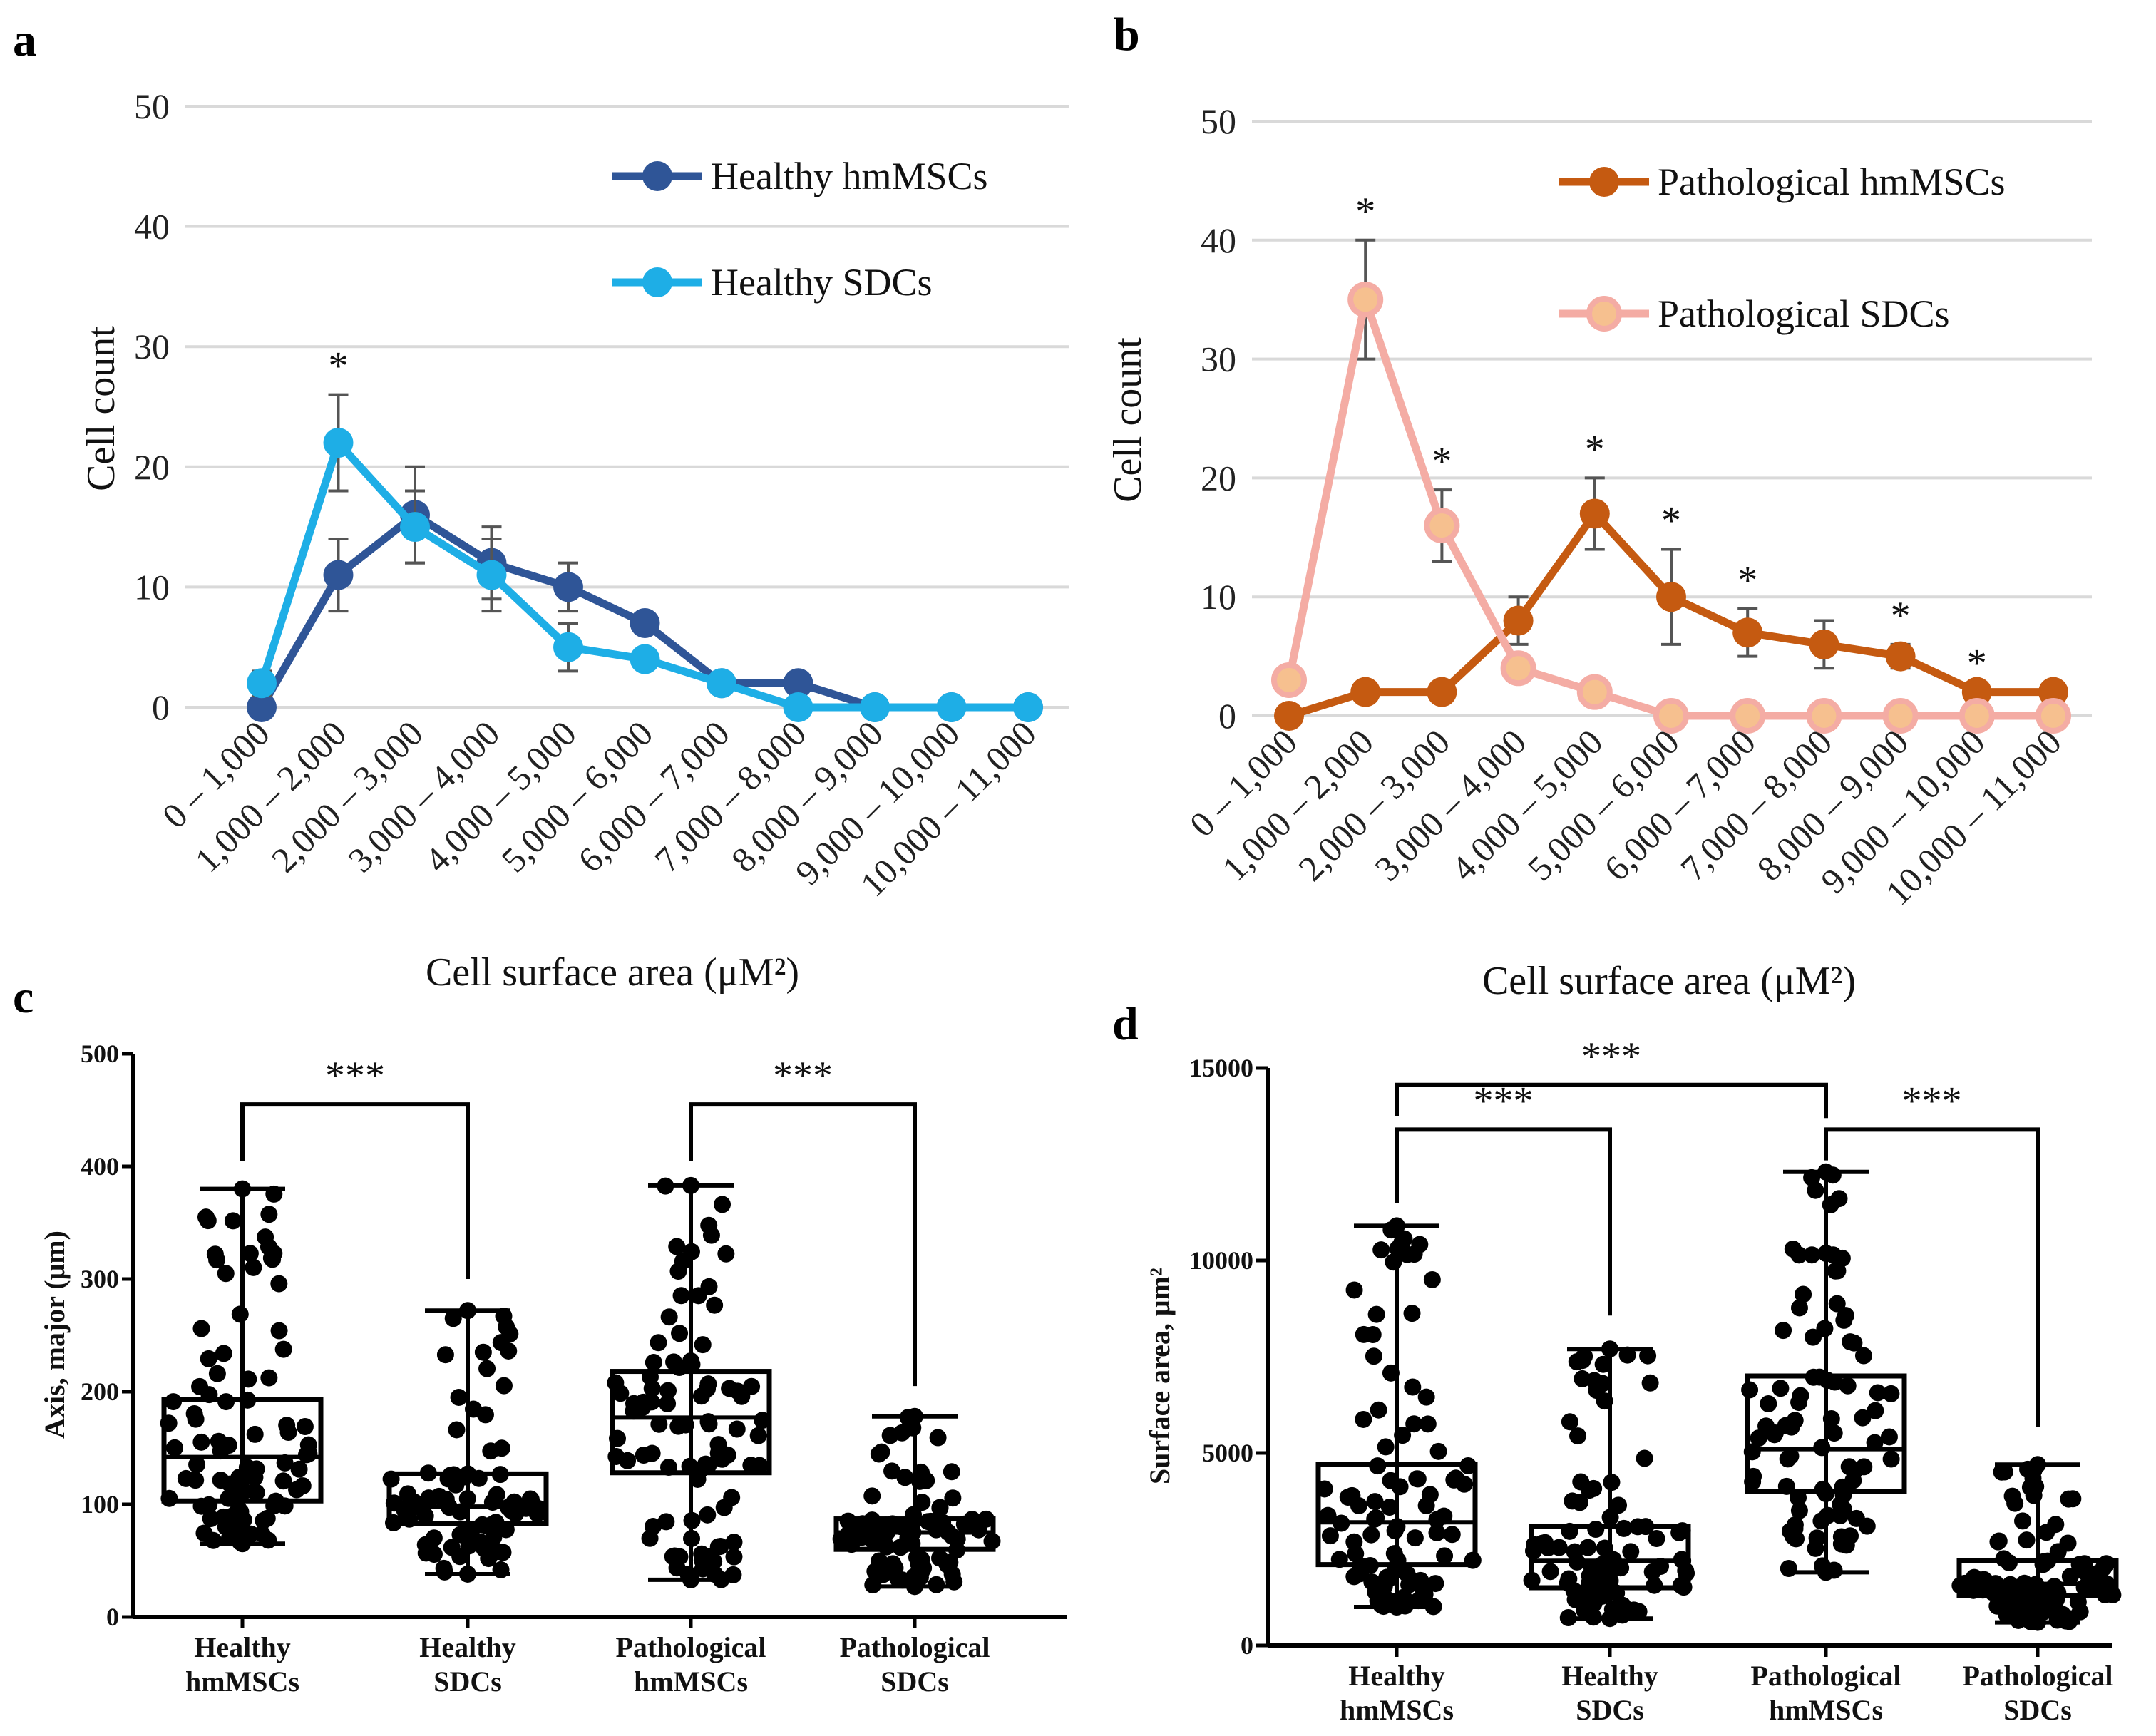 This screenshot has width=2156, height=1736. Describe the element at coordinates (100, 1505) in the screenshot. I see `y-tick-label: 100` at that location.